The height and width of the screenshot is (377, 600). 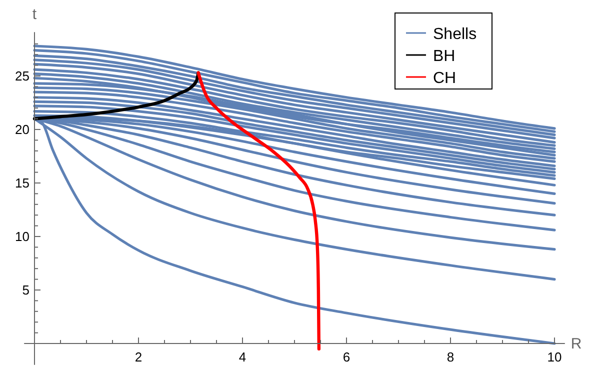 What do you see at coordinates (554, 357) in the screenshot?
I see `x-tick-label: 10` at bounding box center [554, 357].